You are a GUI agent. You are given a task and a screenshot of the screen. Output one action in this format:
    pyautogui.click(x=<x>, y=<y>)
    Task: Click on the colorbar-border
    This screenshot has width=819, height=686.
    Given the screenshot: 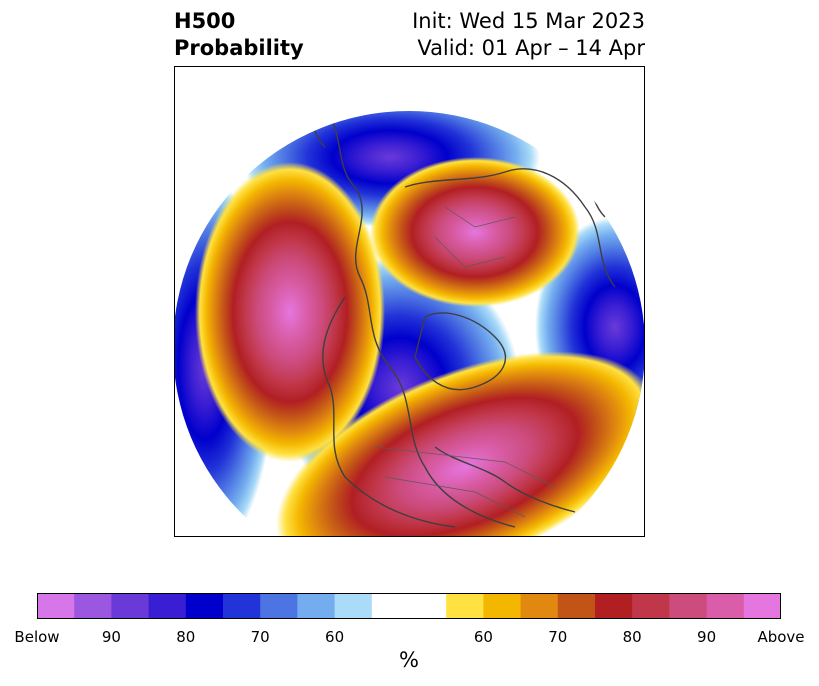 What is the action you would take?
    pyautogui.click(x=409, y=606)
    